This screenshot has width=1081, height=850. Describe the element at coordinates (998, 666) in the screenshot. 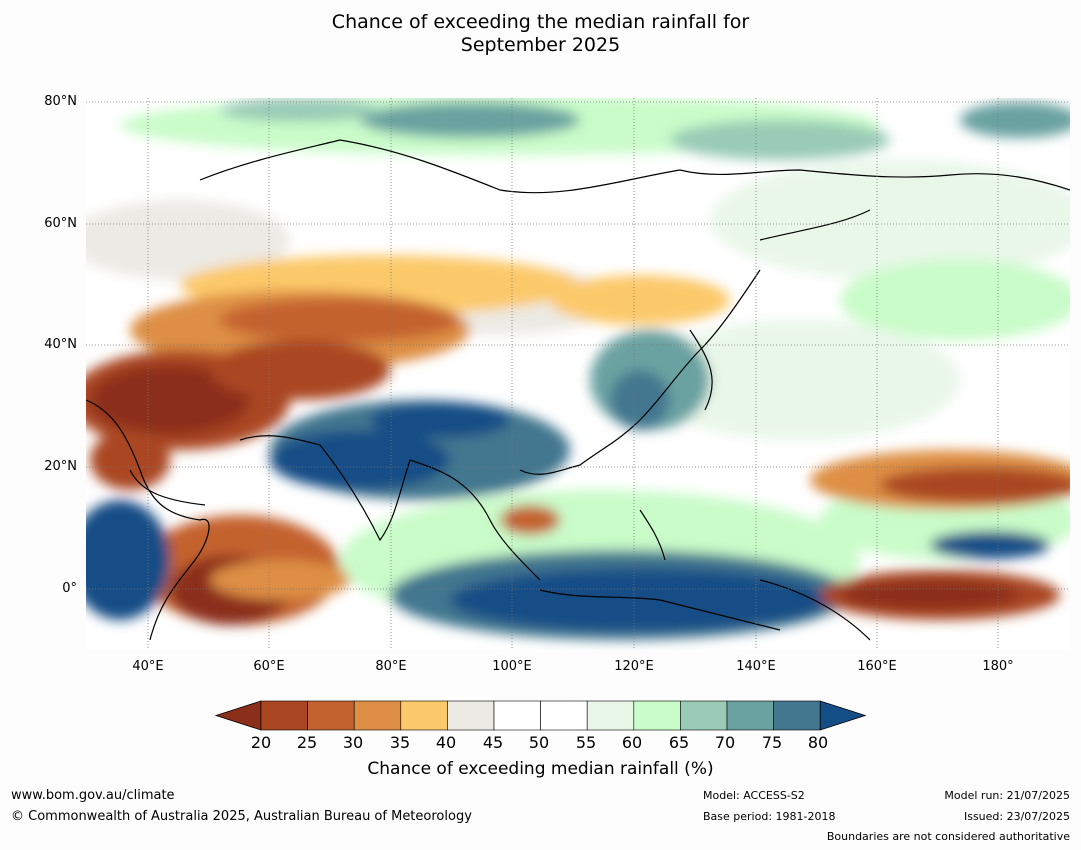

I see `lon-label-180: 180°` at that location.